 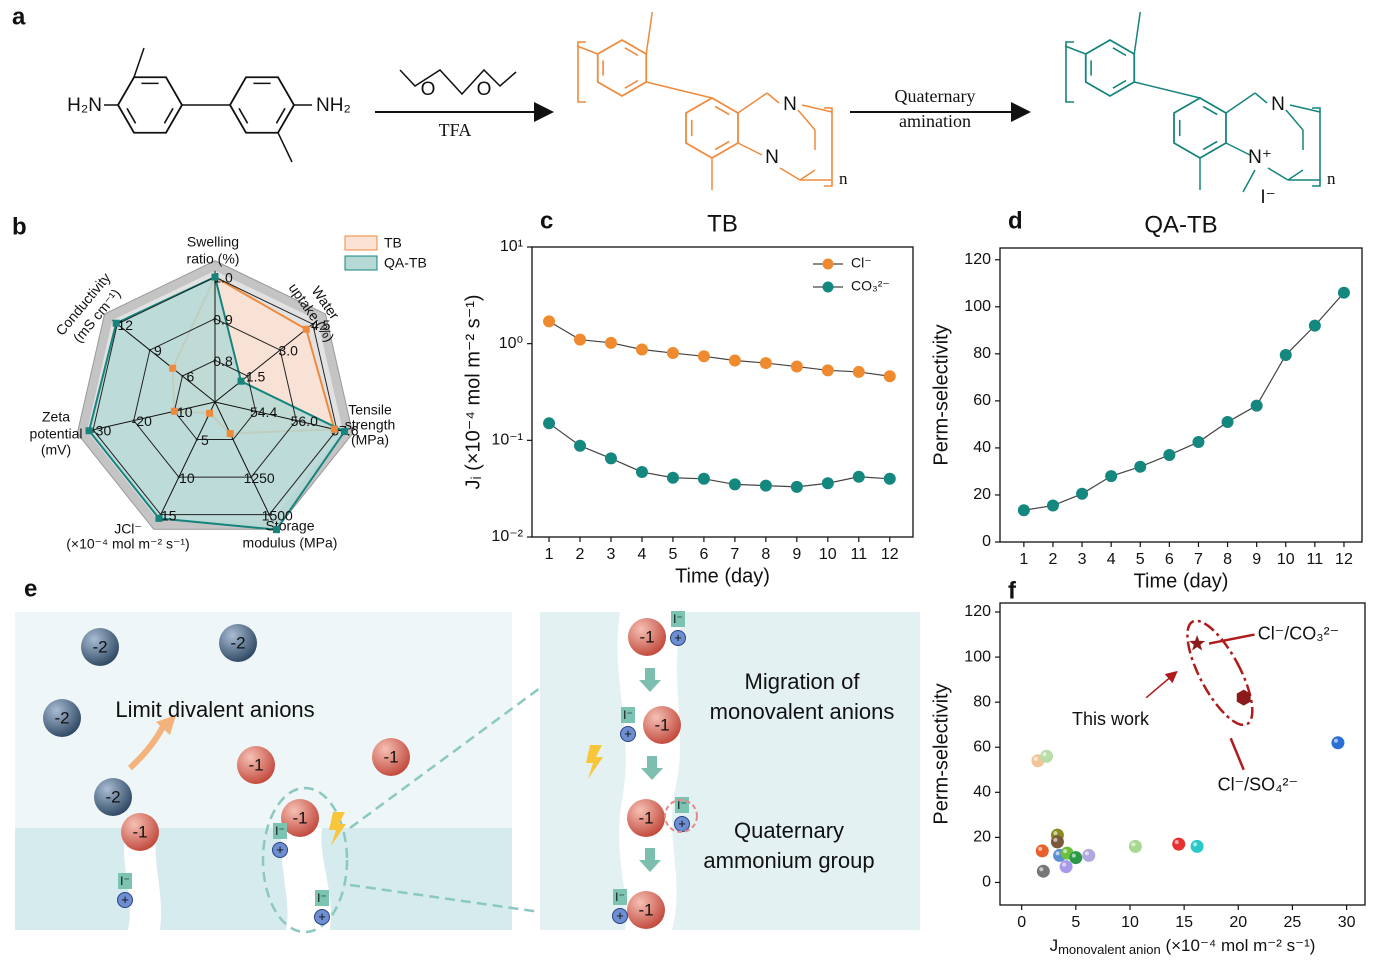 What do you see at coordinates (56, 417) in the screenshot?
I see `axis-label: Zeta` at bounding box center [56, 417].